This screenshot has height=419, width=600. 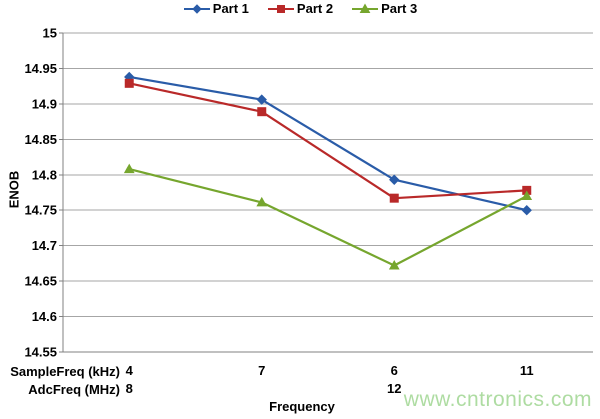 I want to click on y-tick-label: 14.55, so click(x=40, y=352).